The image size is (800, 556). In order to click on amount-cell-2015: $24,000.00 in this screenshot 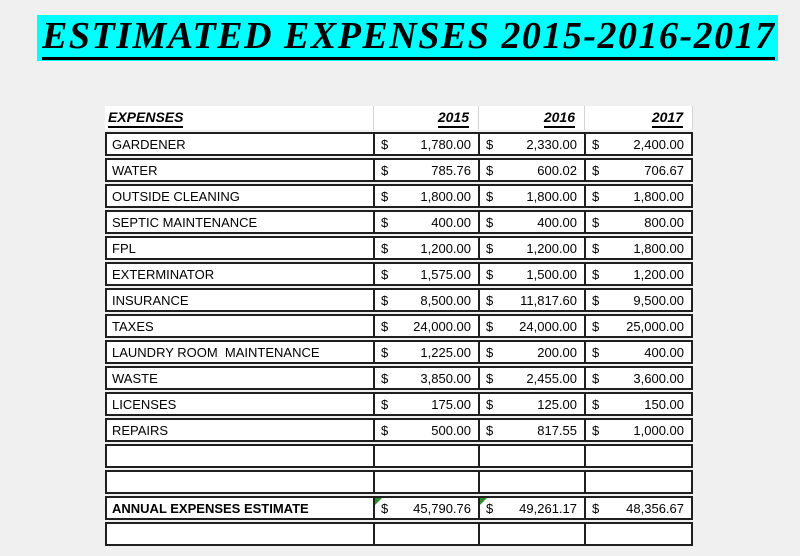, I will do `click(425, 326)`.